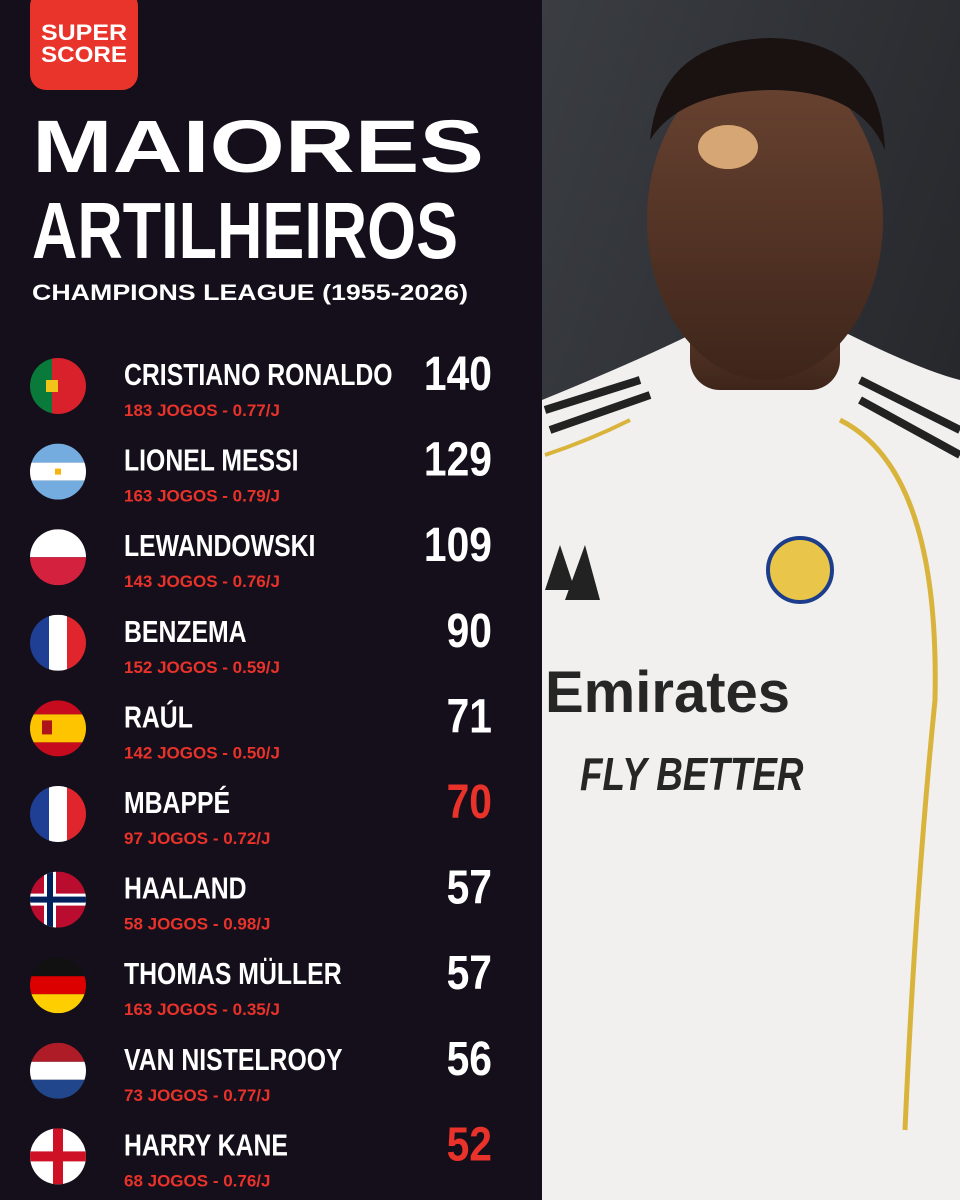  Describe the element at coordinates (158, 717) in the screenshot. I see `player-name: RAÚL` at that location.